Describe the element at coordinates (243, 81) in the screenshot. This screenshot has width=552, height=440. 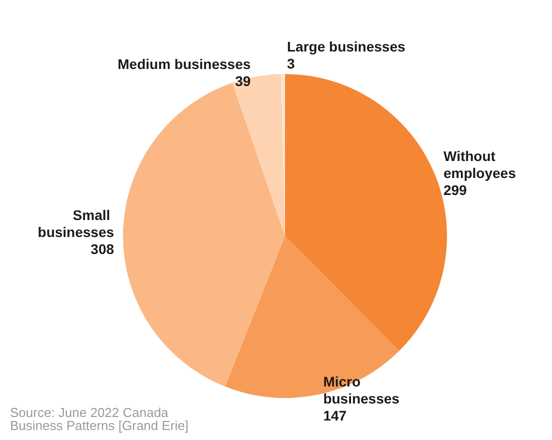
I see `data-label: 39` at that location.